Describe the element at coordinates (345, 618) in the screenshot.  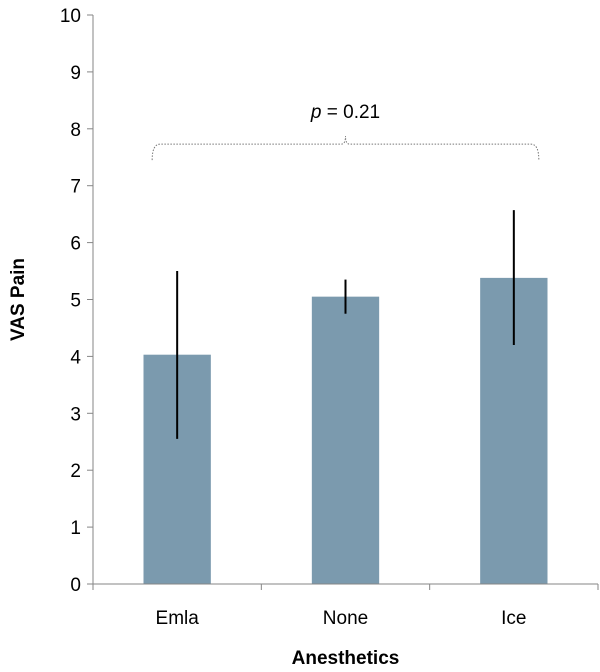
I see `x-tick-label: None` at that location.